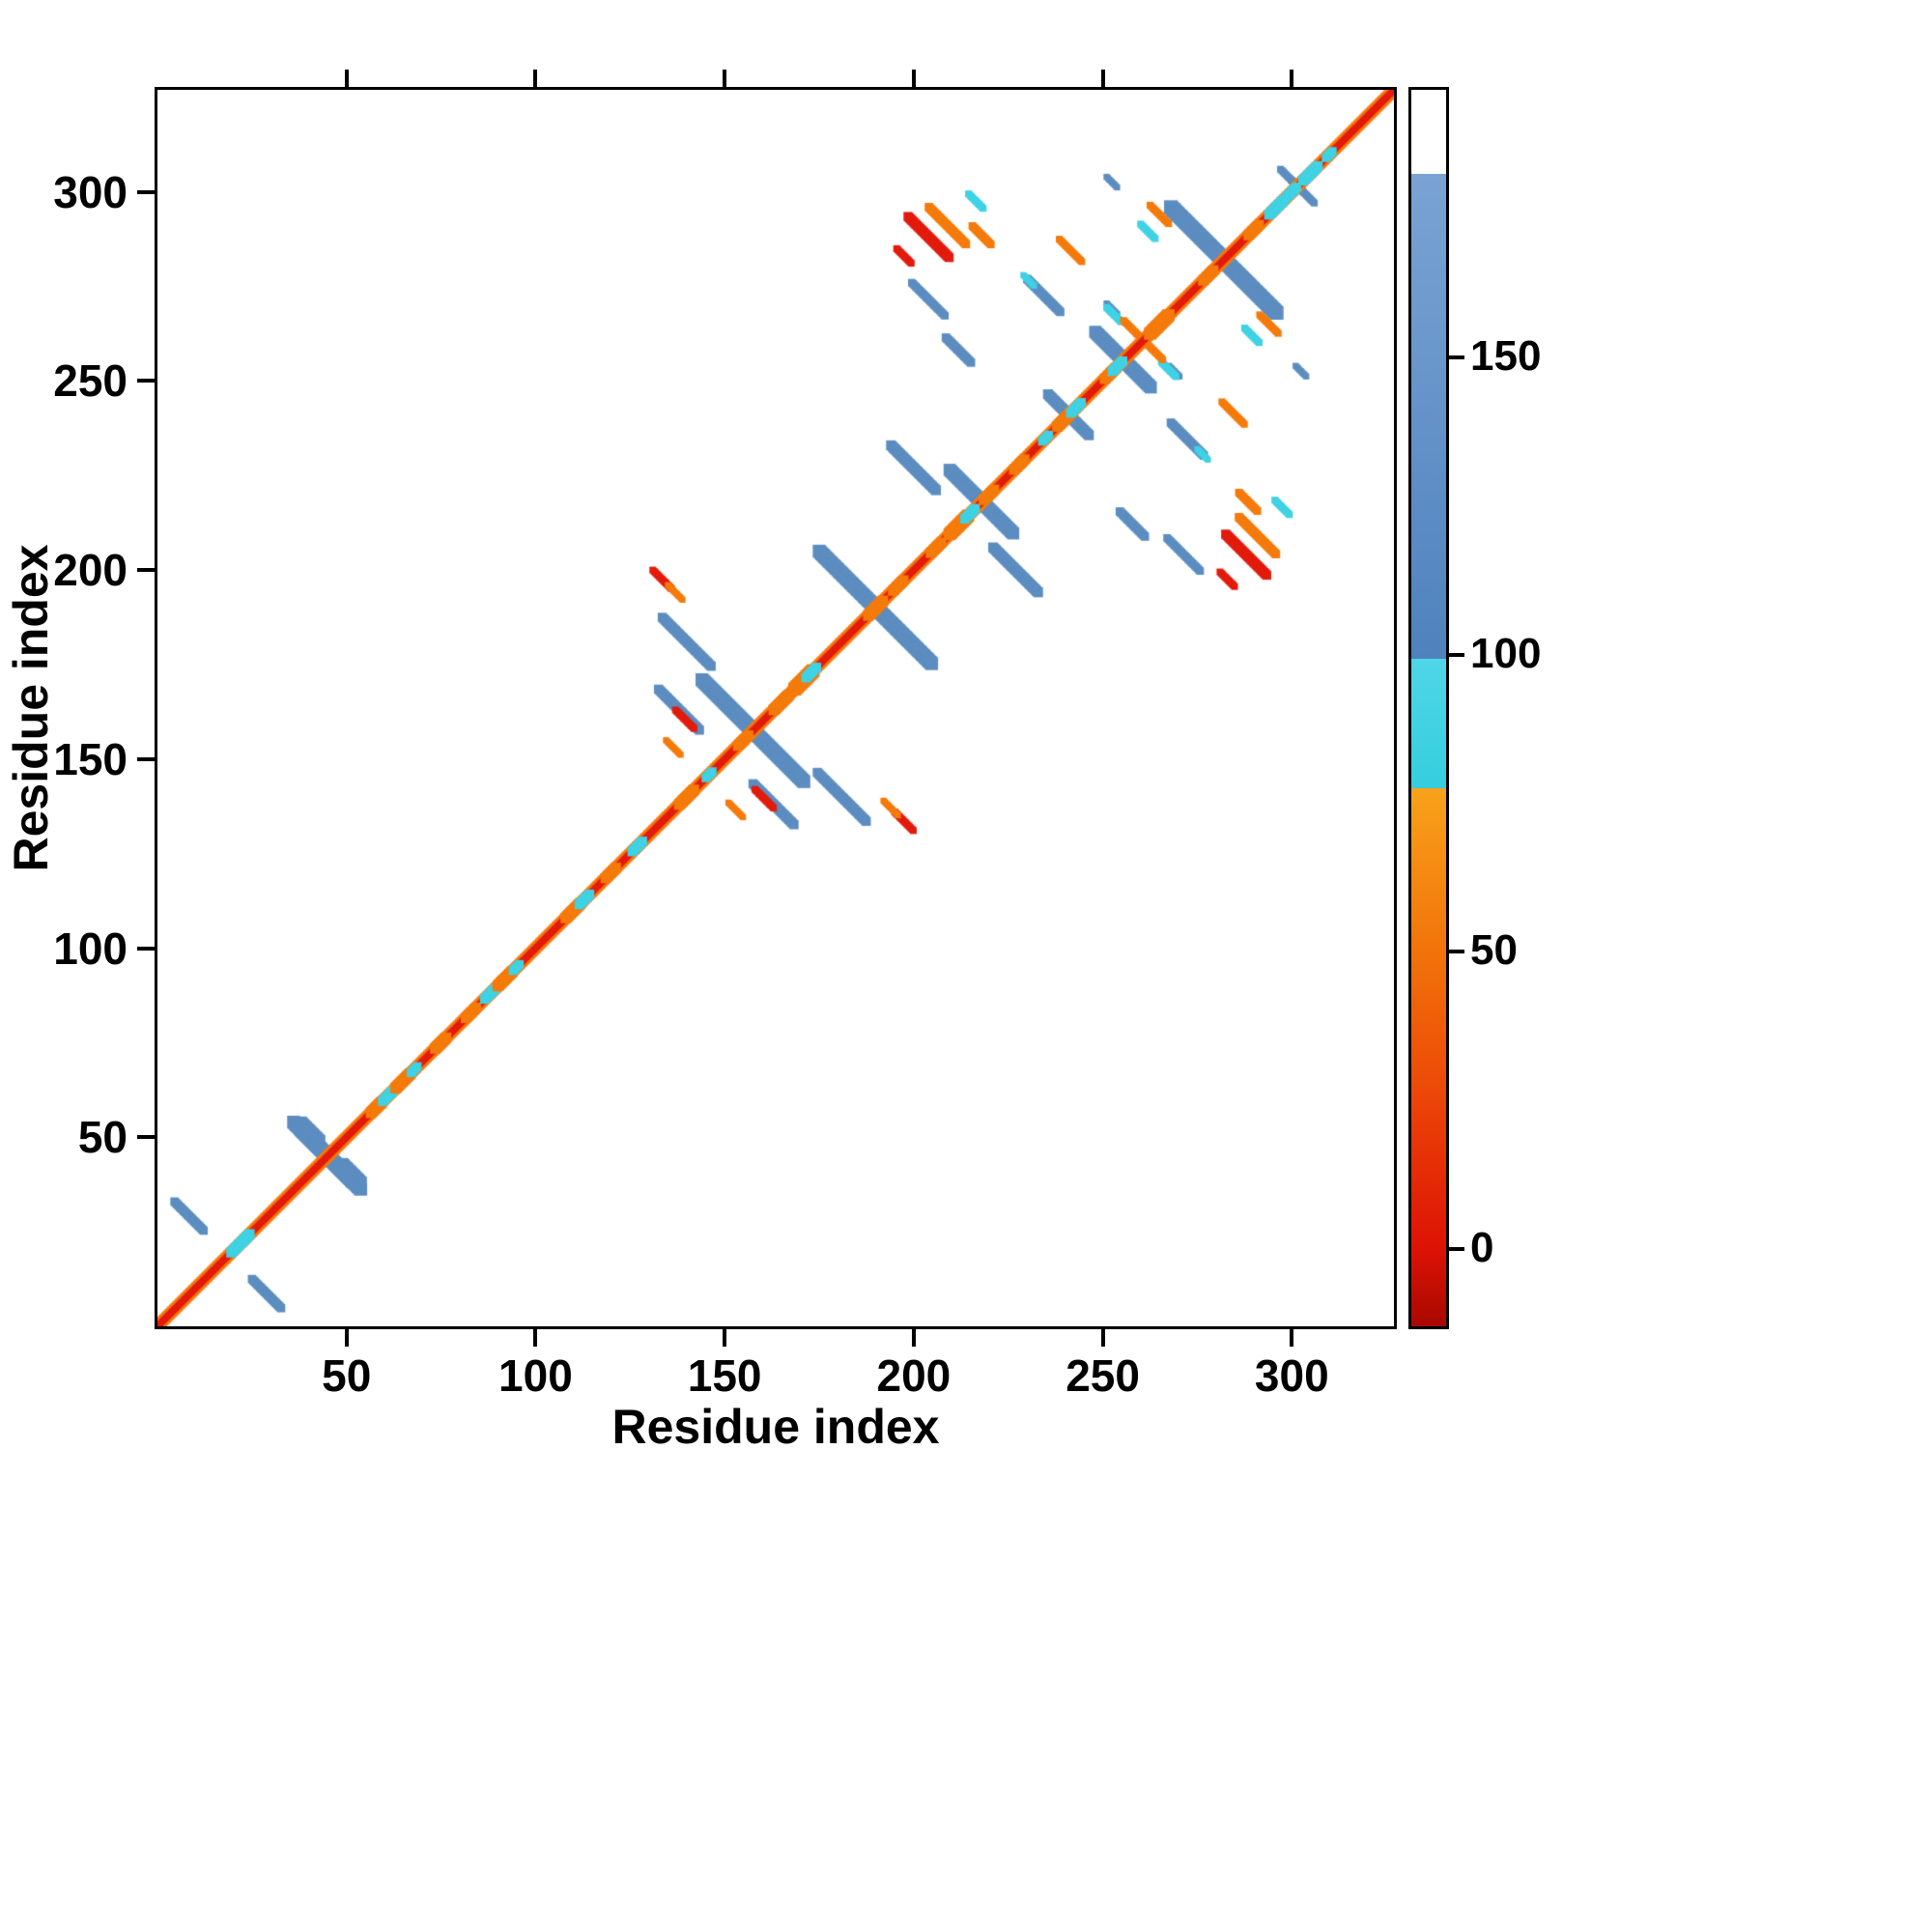 This screenshot has width=1932, height=1932. Describe the element at coordinates (90, 758) in the screenshot. I see `y-axis-tick-label-150: 150` at that location.